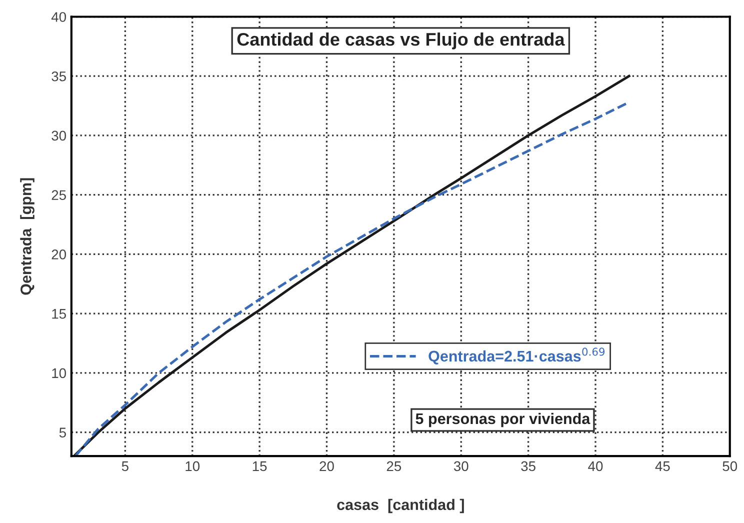  Describe the element at coordinates (59, 195) in the screenshot. I see `y-tick-label: 25` at that location.